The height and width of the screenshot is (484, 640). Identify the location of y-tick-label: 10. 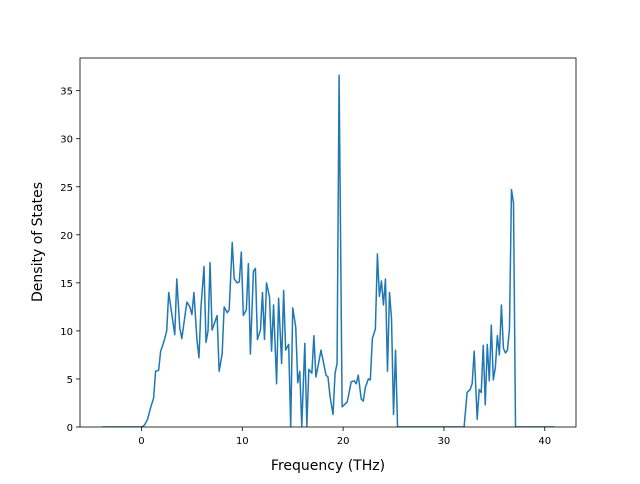
(66, 332).